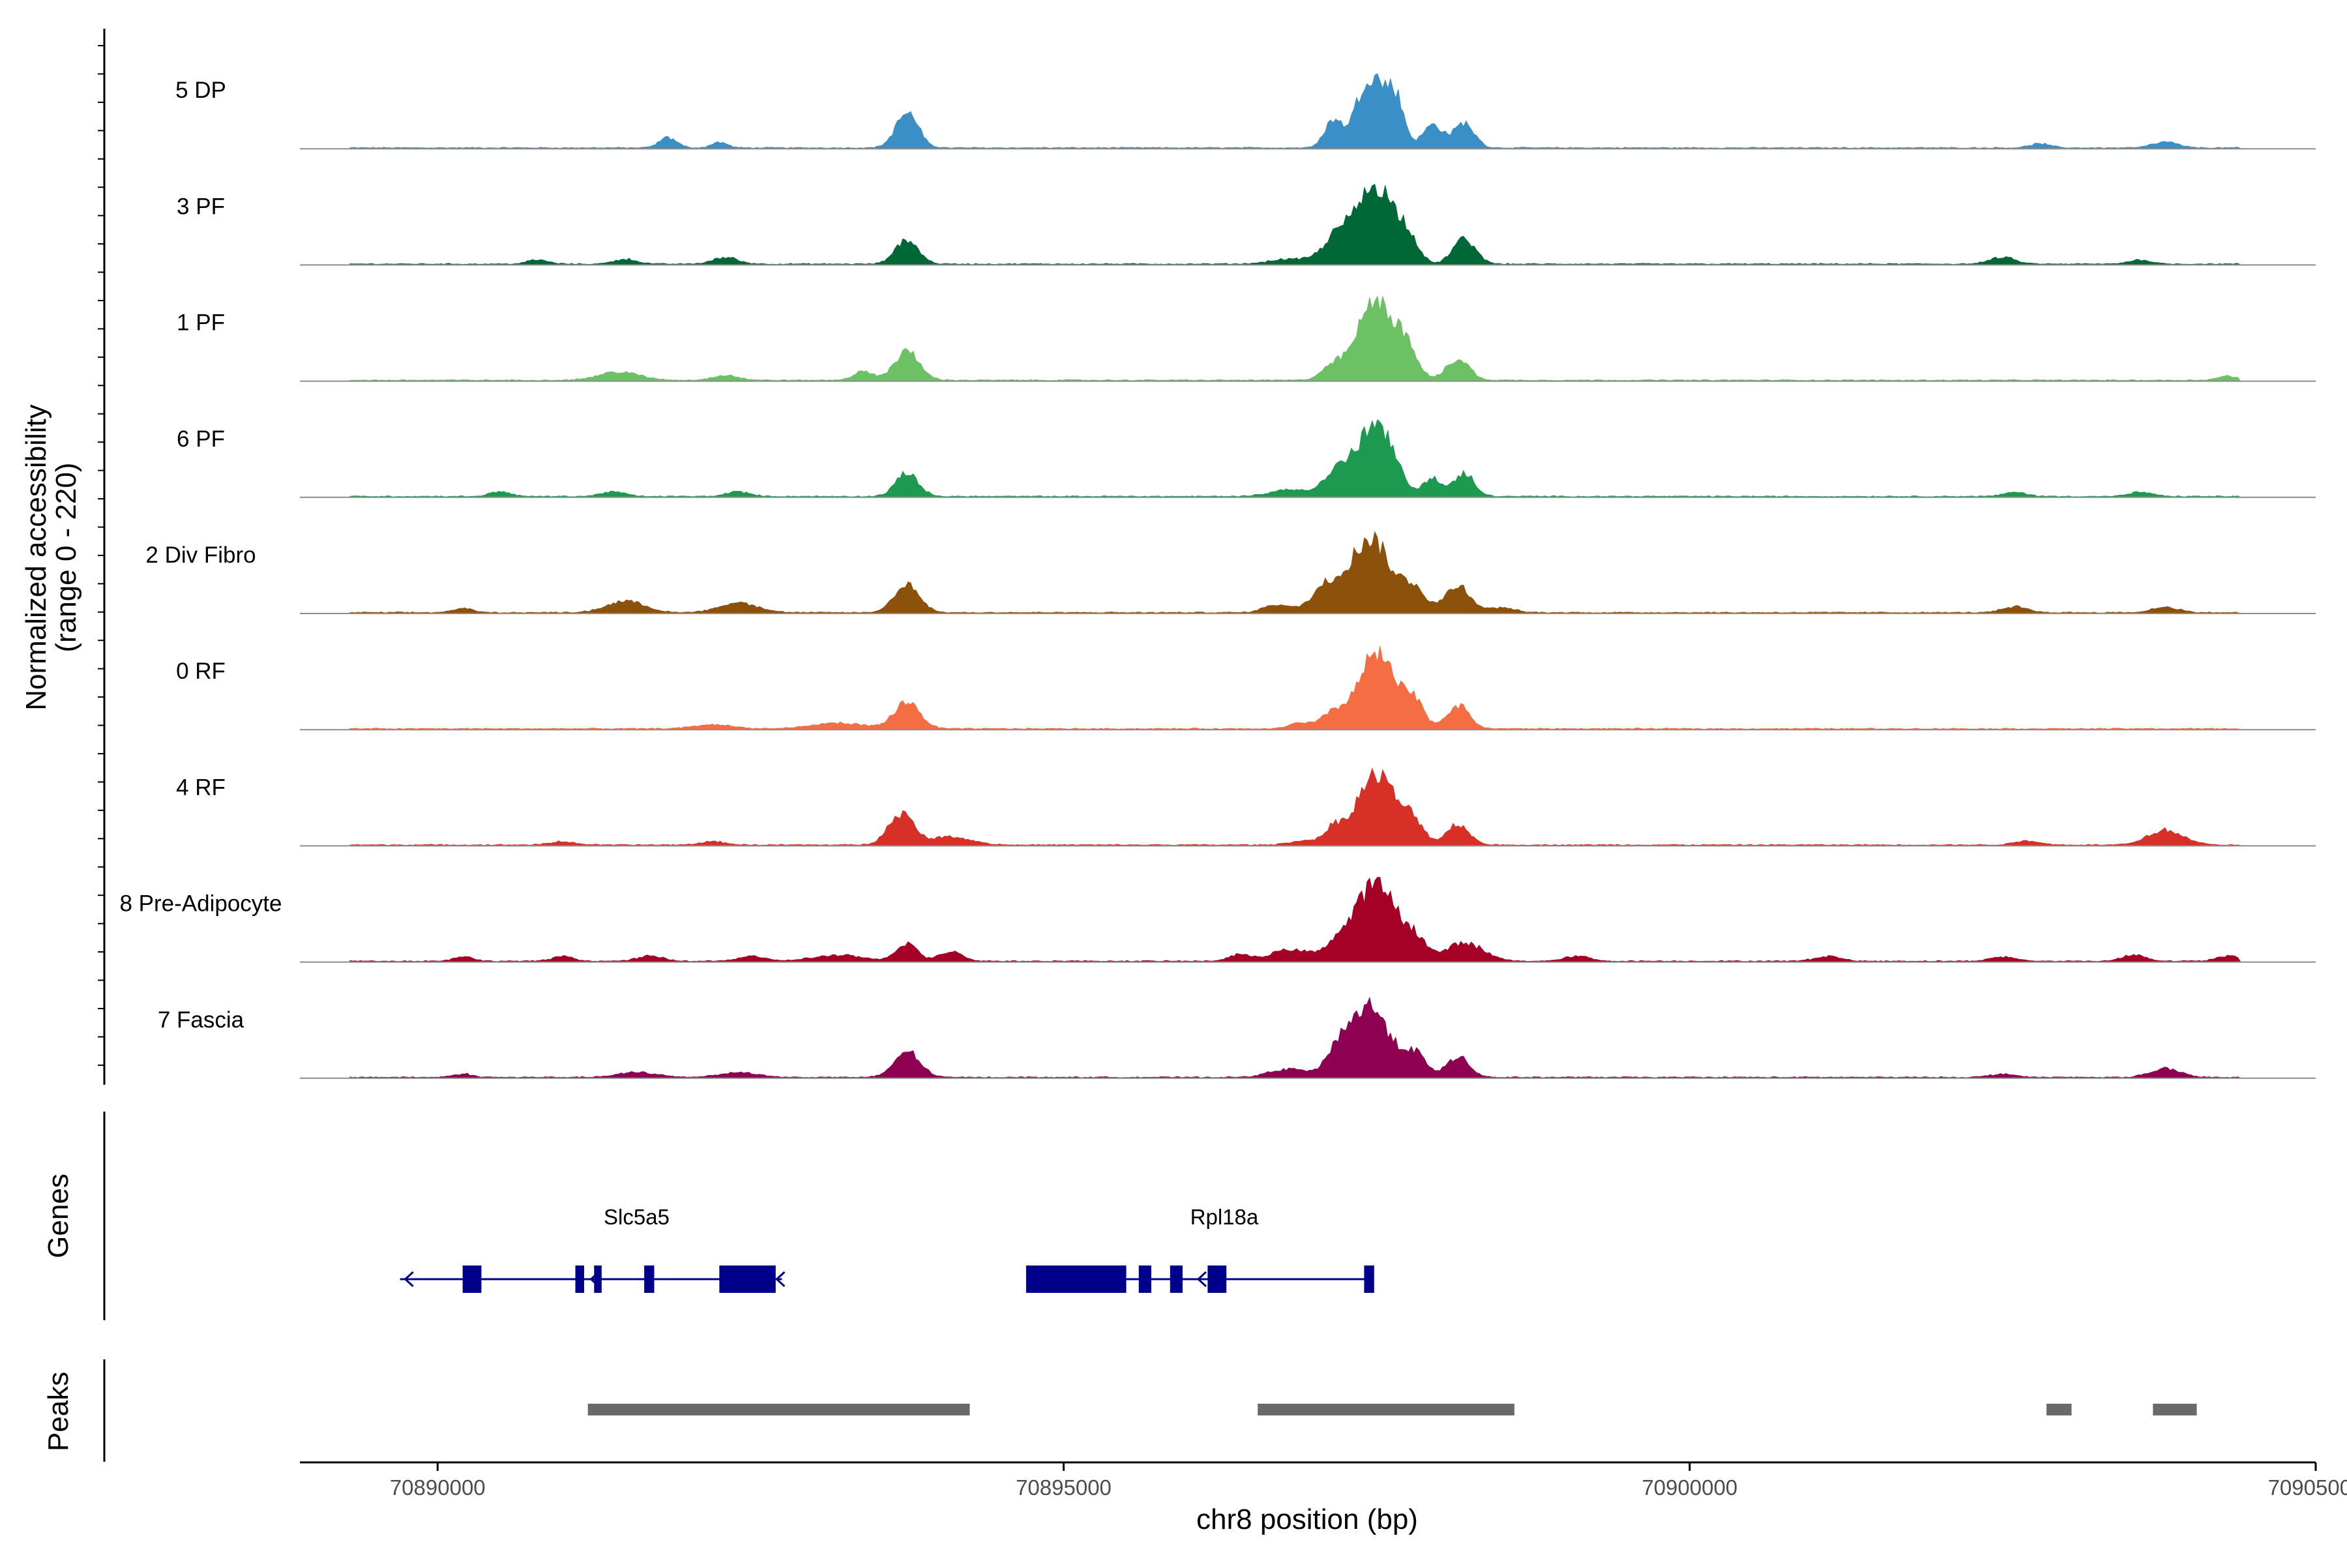  I want to click on track-0-rf: 0 RF, so click(1246, 688).